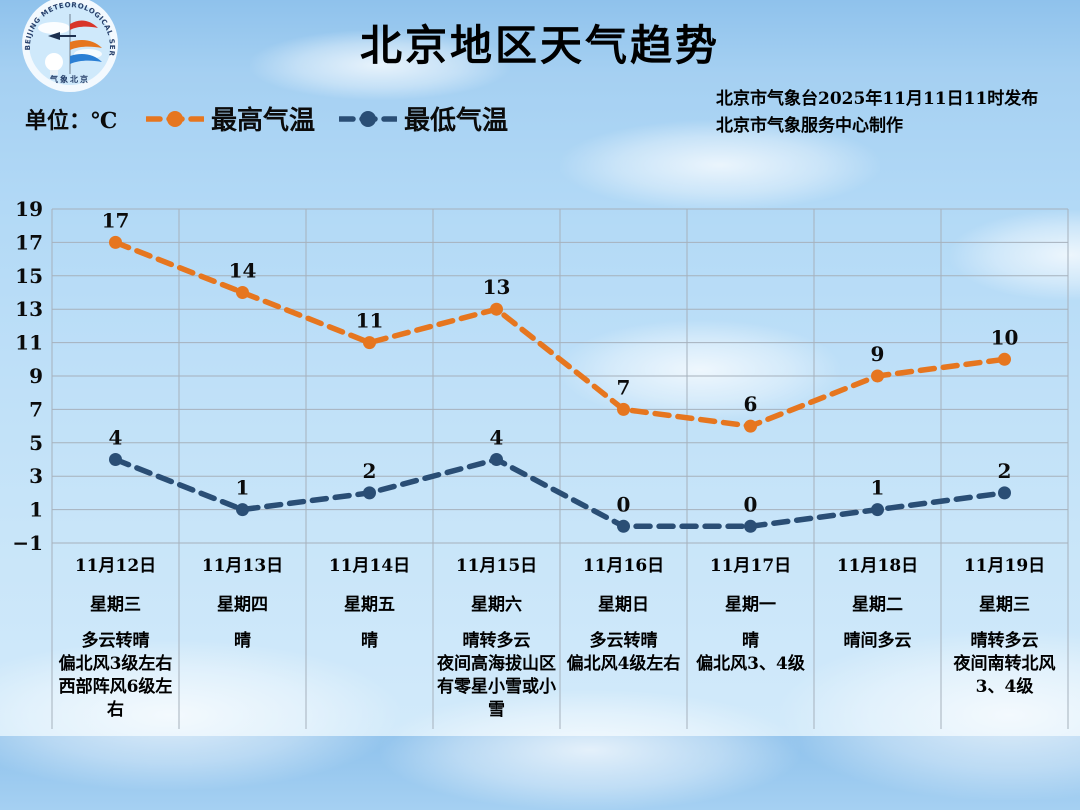 This screenshot has width=1080, height=810. Describe the element at coordinates (539, 45) in the screenshot. I see `page-title: 北京地区天气趋势` at that location.